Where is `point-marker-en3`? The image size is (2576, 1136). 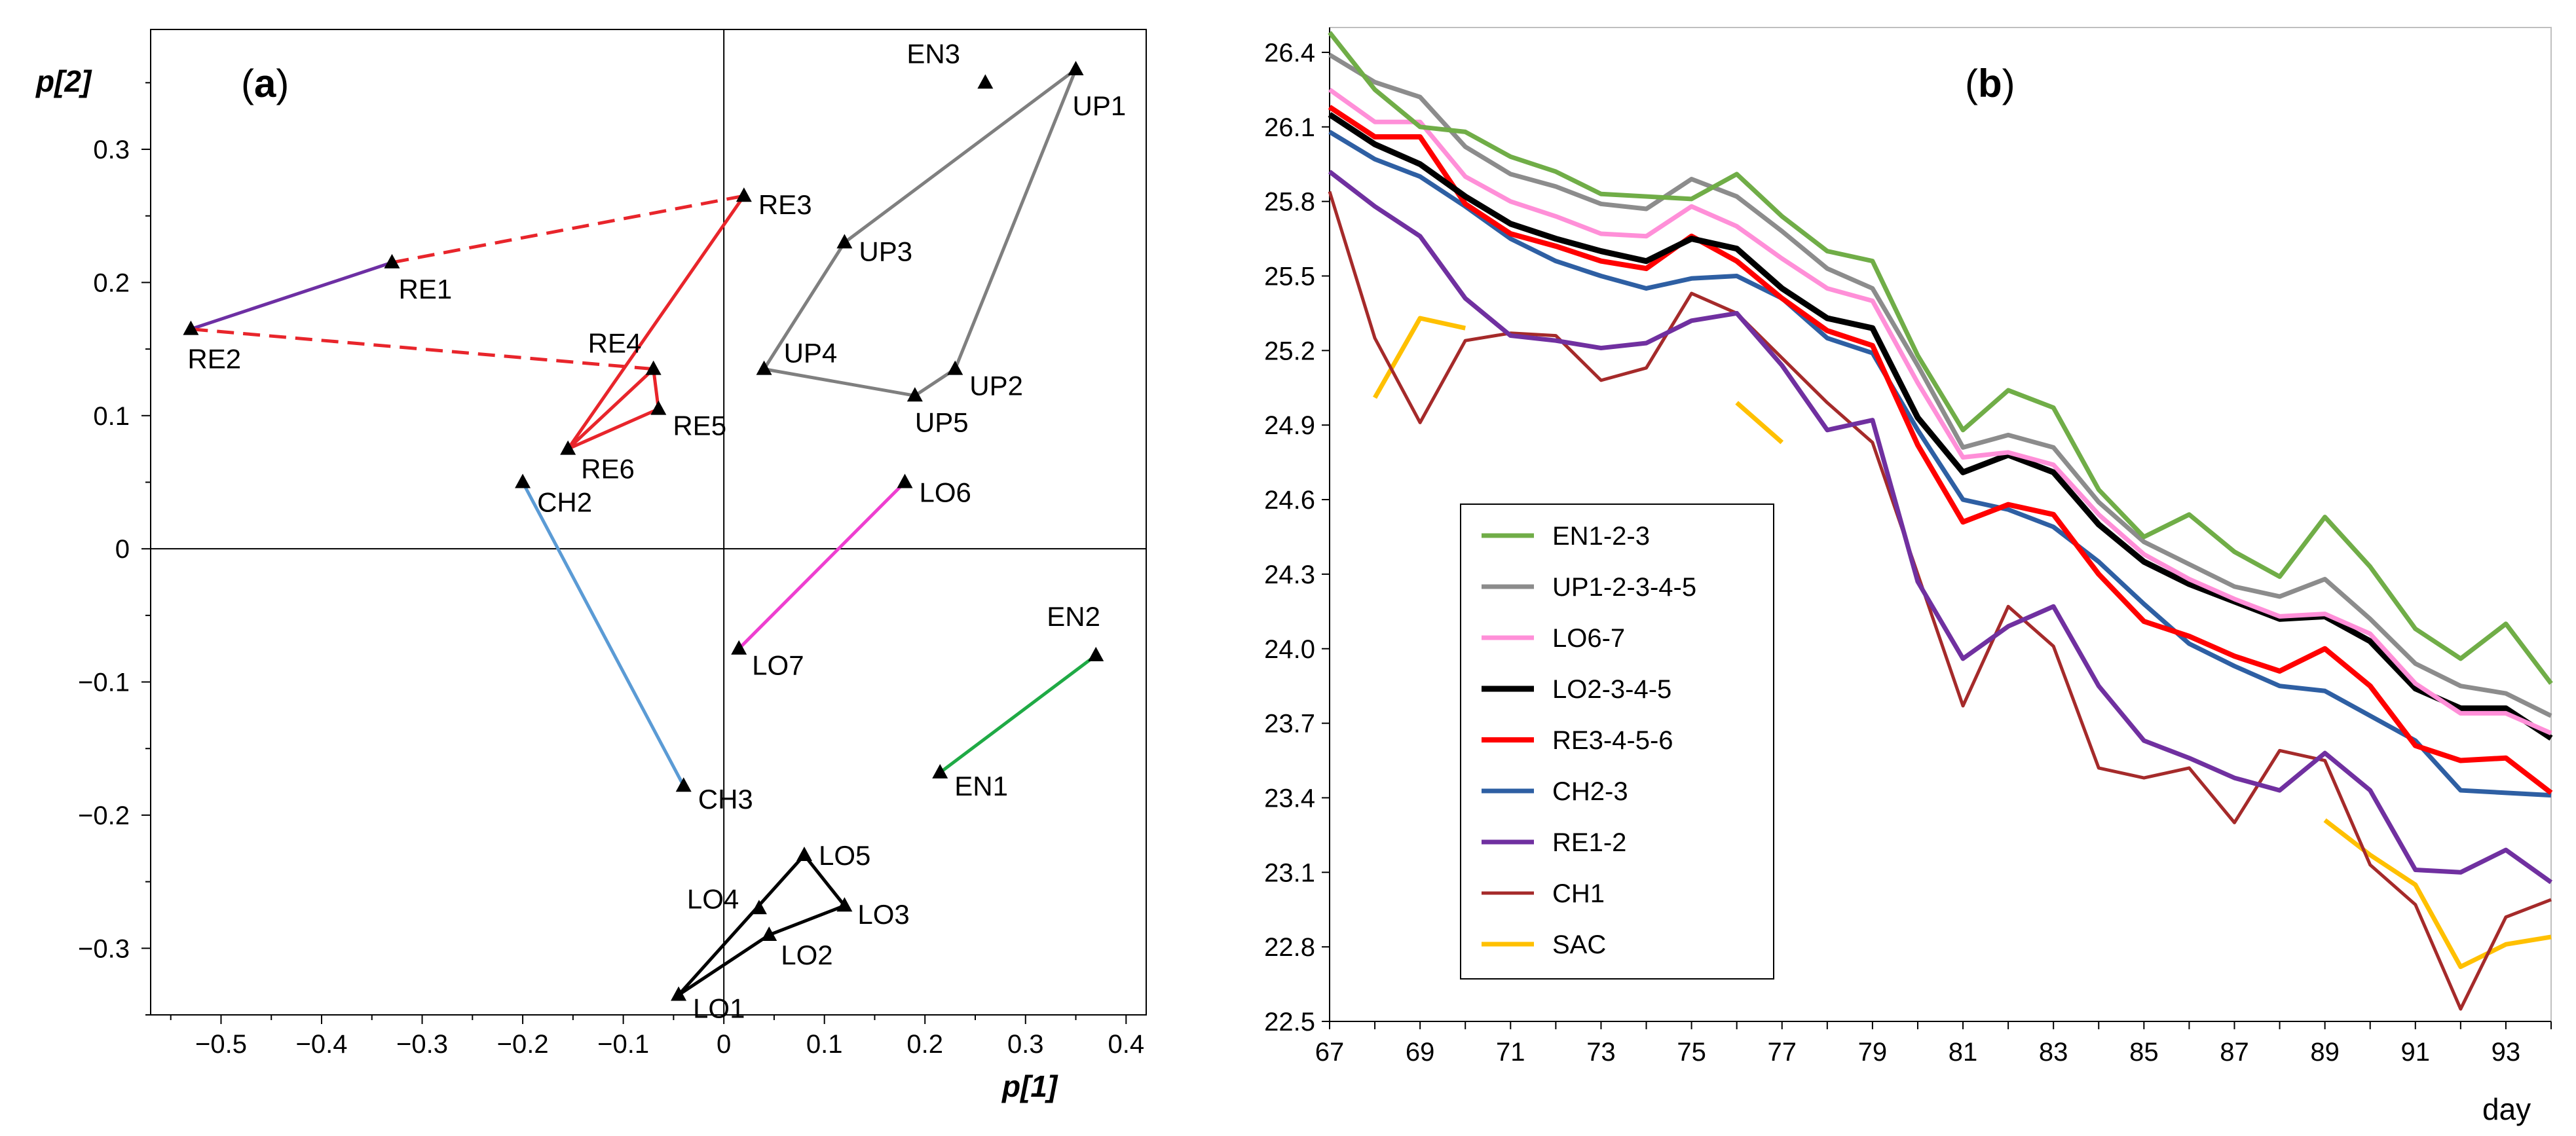 point-marker-en3 is located at coordinates (985, 82).